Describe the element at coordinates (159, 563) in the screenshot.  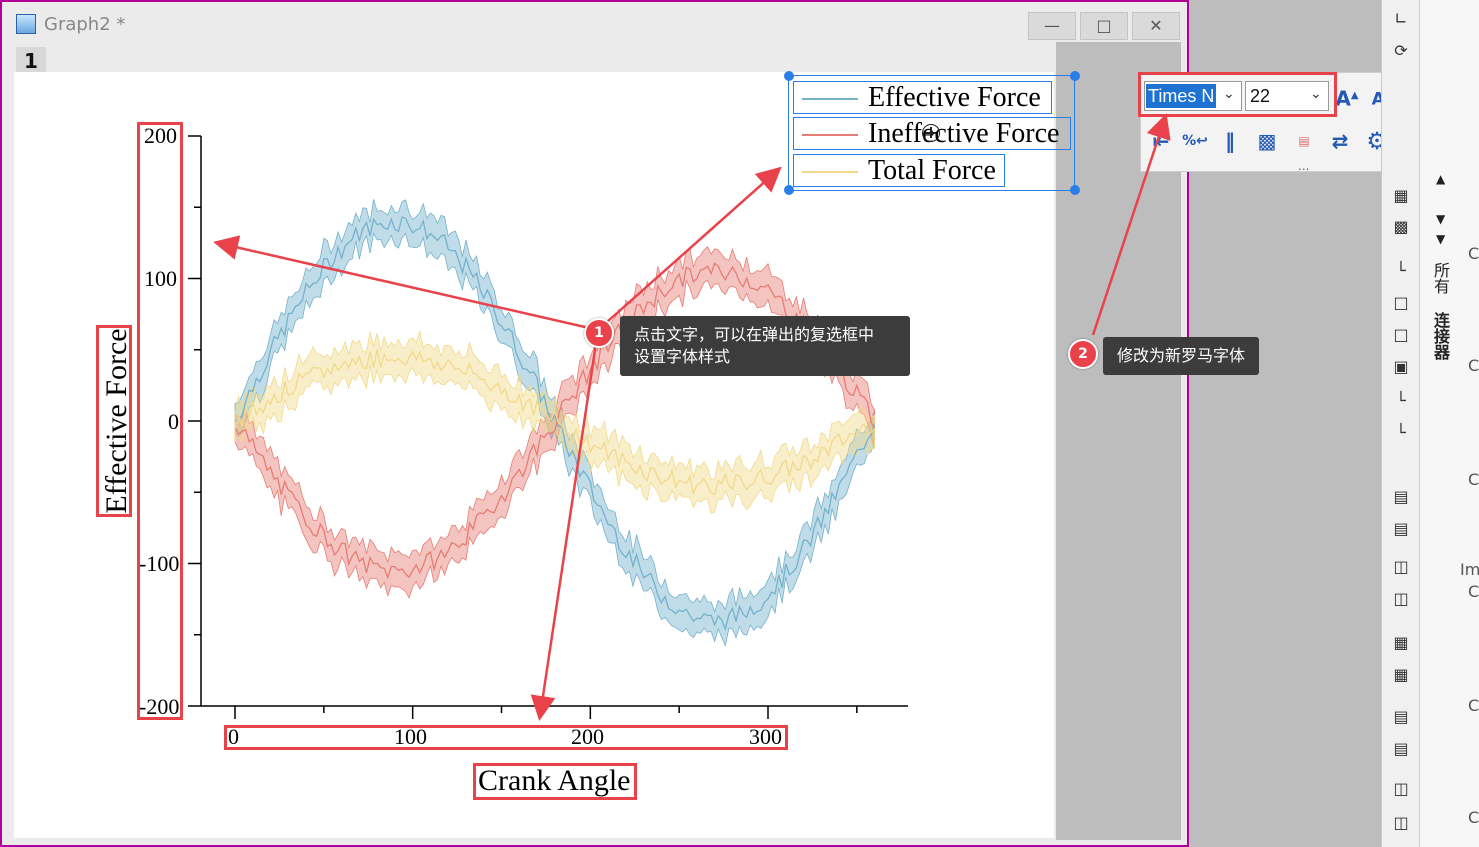
I see `y-tick-label: -100` at that location.